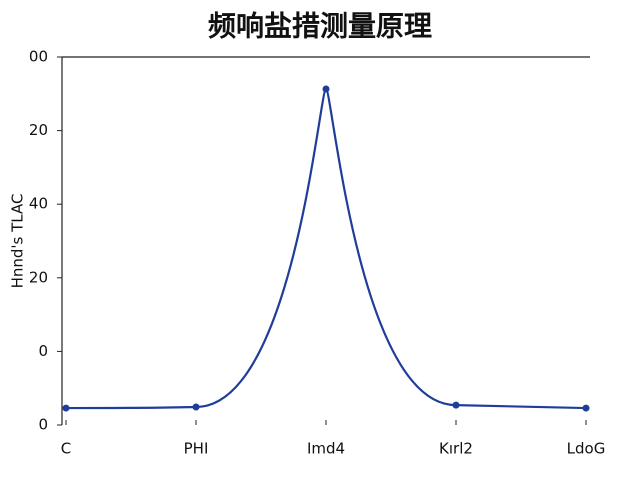 Image resolution: width=640 pixels, height=480 pixels. Describe the element at coordinates (38, 57) in the screenshot. I see `y-tick-label: 00` at that location.